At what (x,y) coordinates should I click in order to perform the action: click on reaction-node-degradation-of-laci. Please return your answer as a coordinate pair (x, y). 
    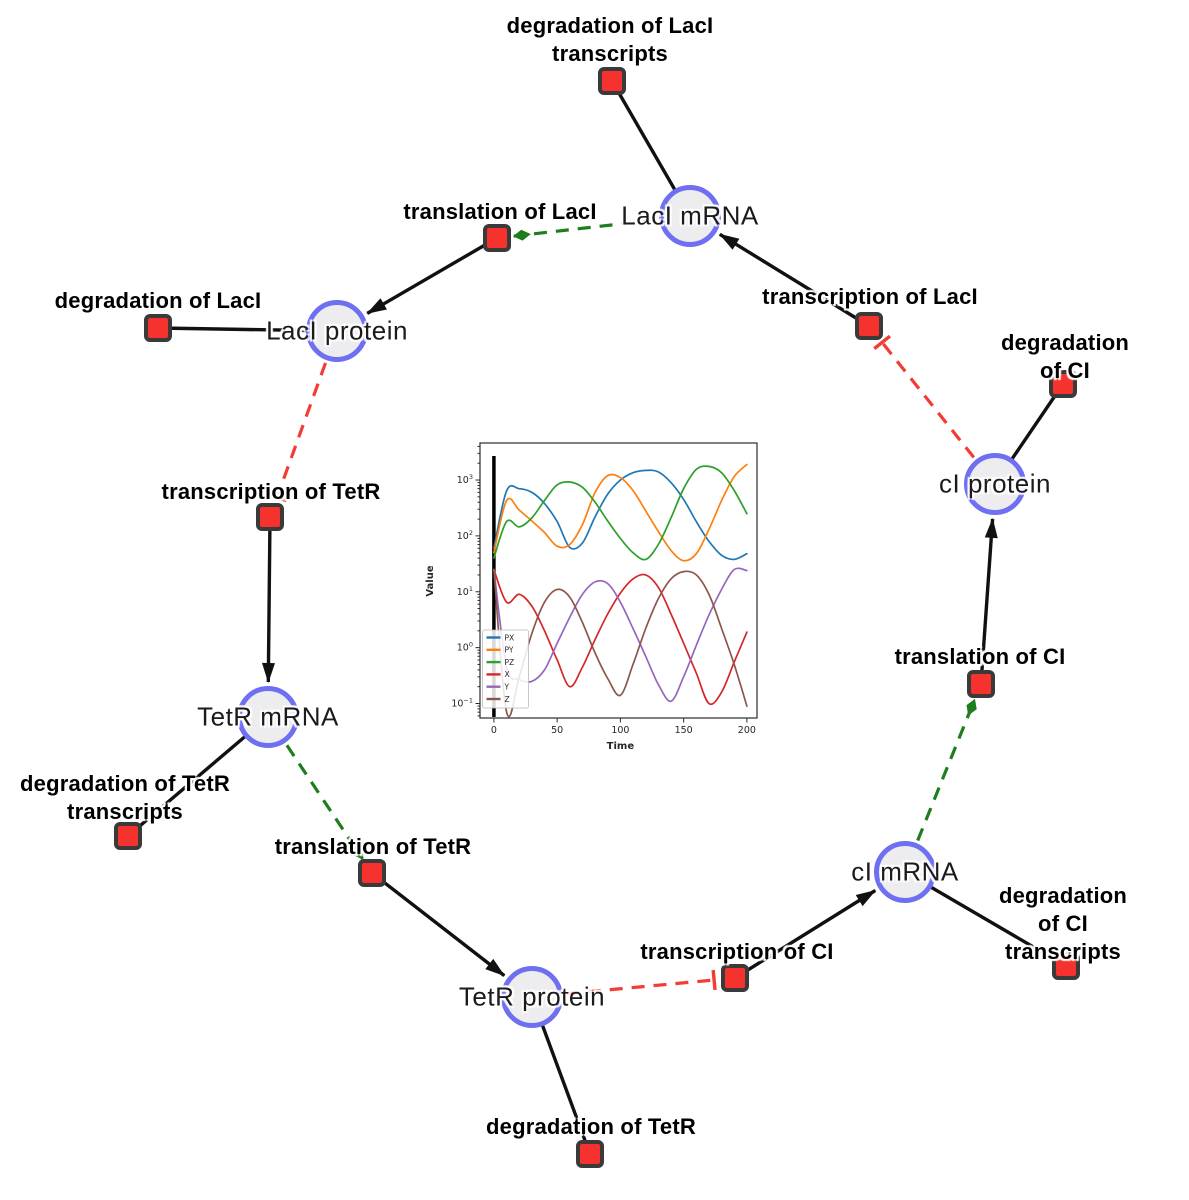
    Looking at the image, I should click on (158, 328).